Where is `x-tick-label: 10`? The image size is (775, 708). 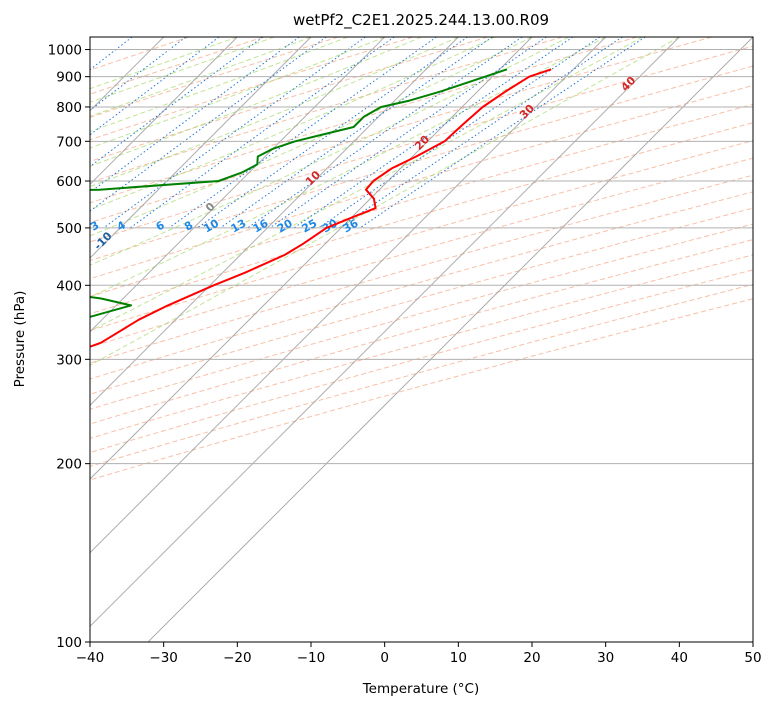 x-tick-label: 10 is located at coordinates (458, 658).